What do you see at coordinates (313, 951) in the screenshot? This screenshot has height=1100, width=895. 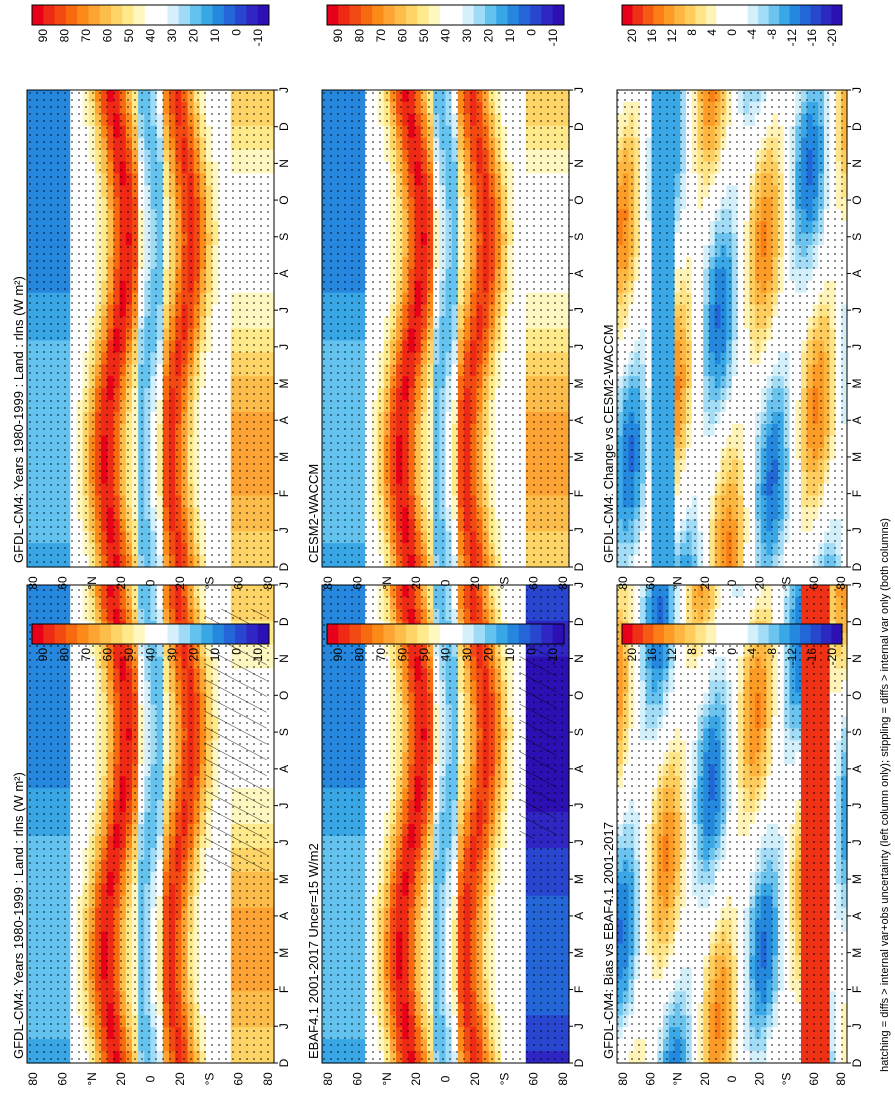 I see `panel-title: EBAF4.1 2001-2017 Uncer=15 W/m2` at bounding box center [313, 951].